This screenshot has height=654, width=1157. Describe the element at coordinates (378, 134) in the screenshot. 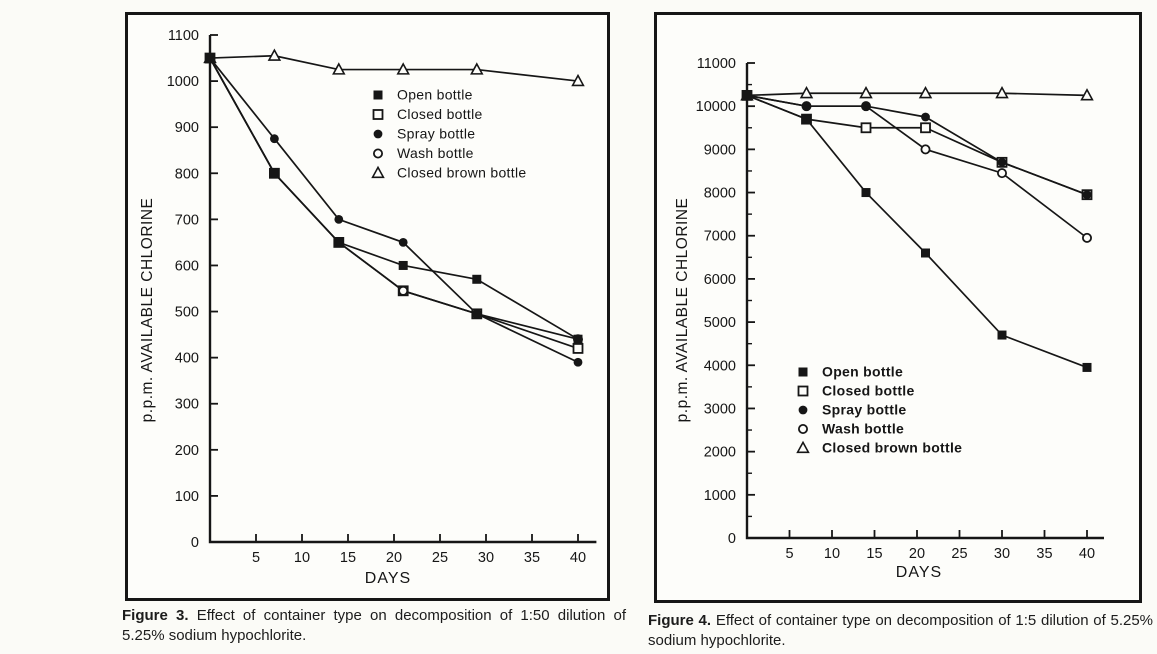

I see `legend-marker-spray-bottle` at that location.